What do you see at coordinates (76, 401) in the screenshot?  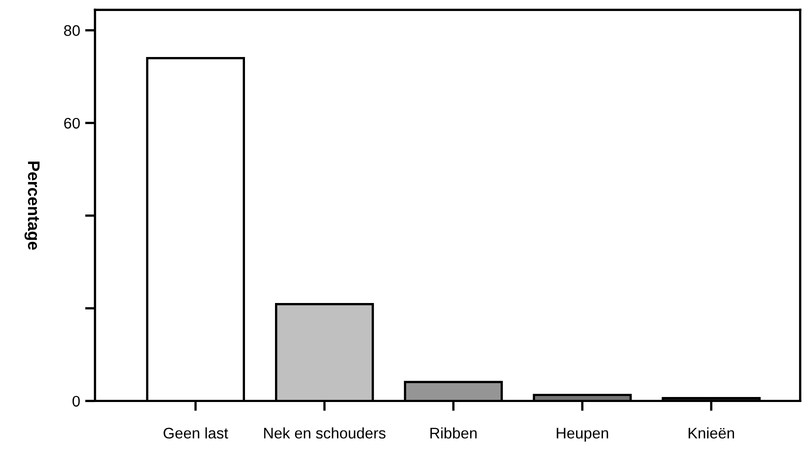 I see `y-tick-label: 0` at bounding box center [76, 401].